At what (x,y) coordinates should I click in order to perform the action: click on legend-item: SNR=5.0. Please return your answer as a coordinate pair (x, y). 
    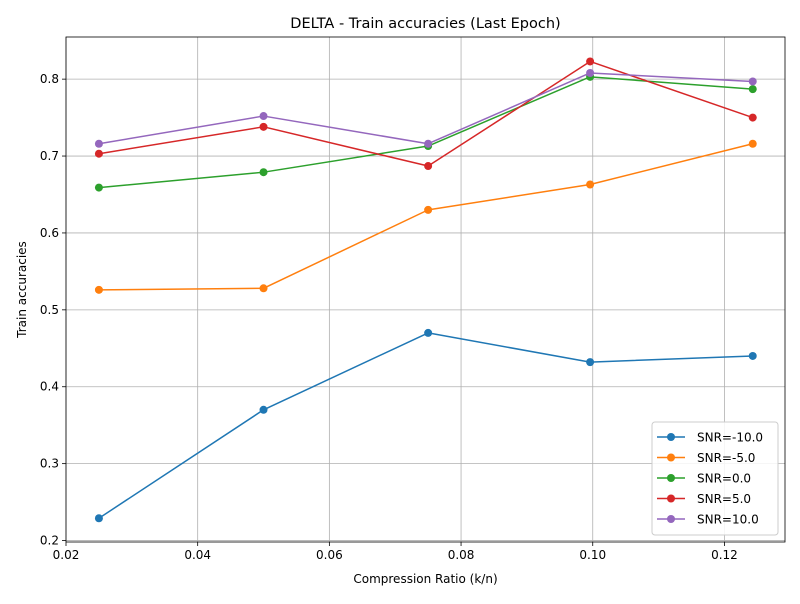
    Looking at the image, I should click on (704, 499).